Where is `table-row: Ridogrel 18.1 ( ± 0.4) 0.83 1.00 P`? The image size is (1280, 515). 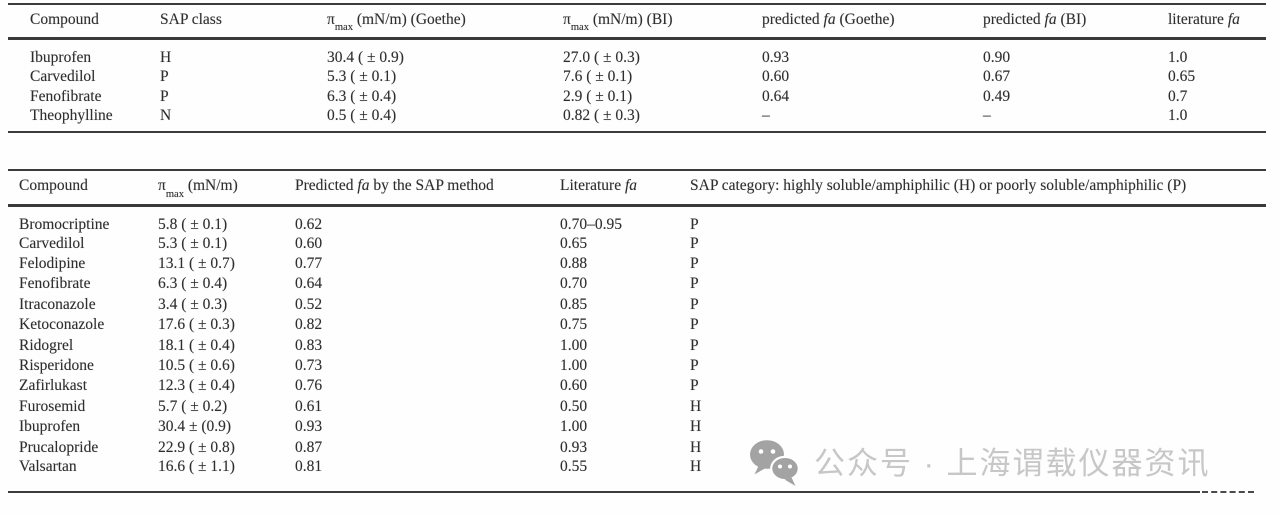
table-row: Ridogrel 18.1 ( ± 0.4) 0.83 1.00 P is located at coordinates (637, 345).